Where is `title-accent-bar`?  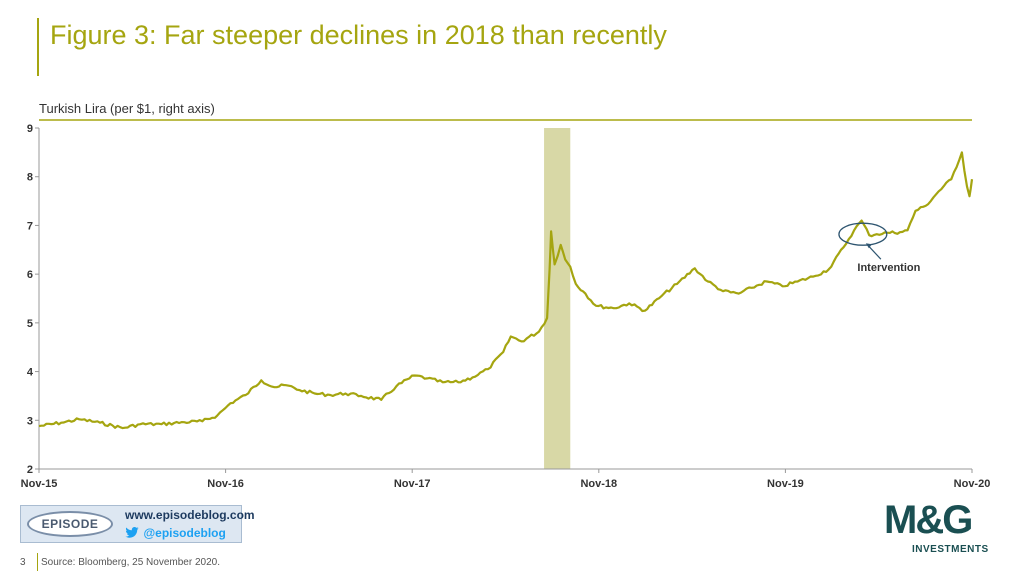 title-accent-bar is located at coordinates (38, 47).